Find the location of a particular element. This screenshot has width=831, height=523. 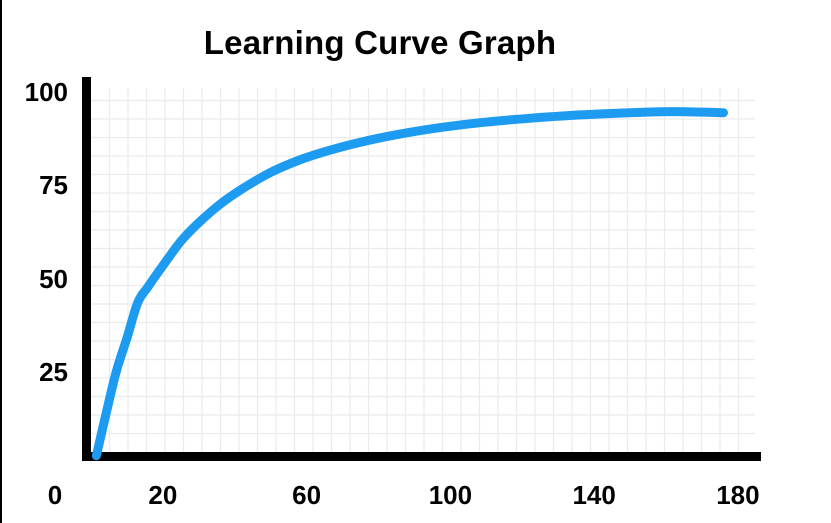

y-tick-label: 25 is located at coordinates (53, 371).